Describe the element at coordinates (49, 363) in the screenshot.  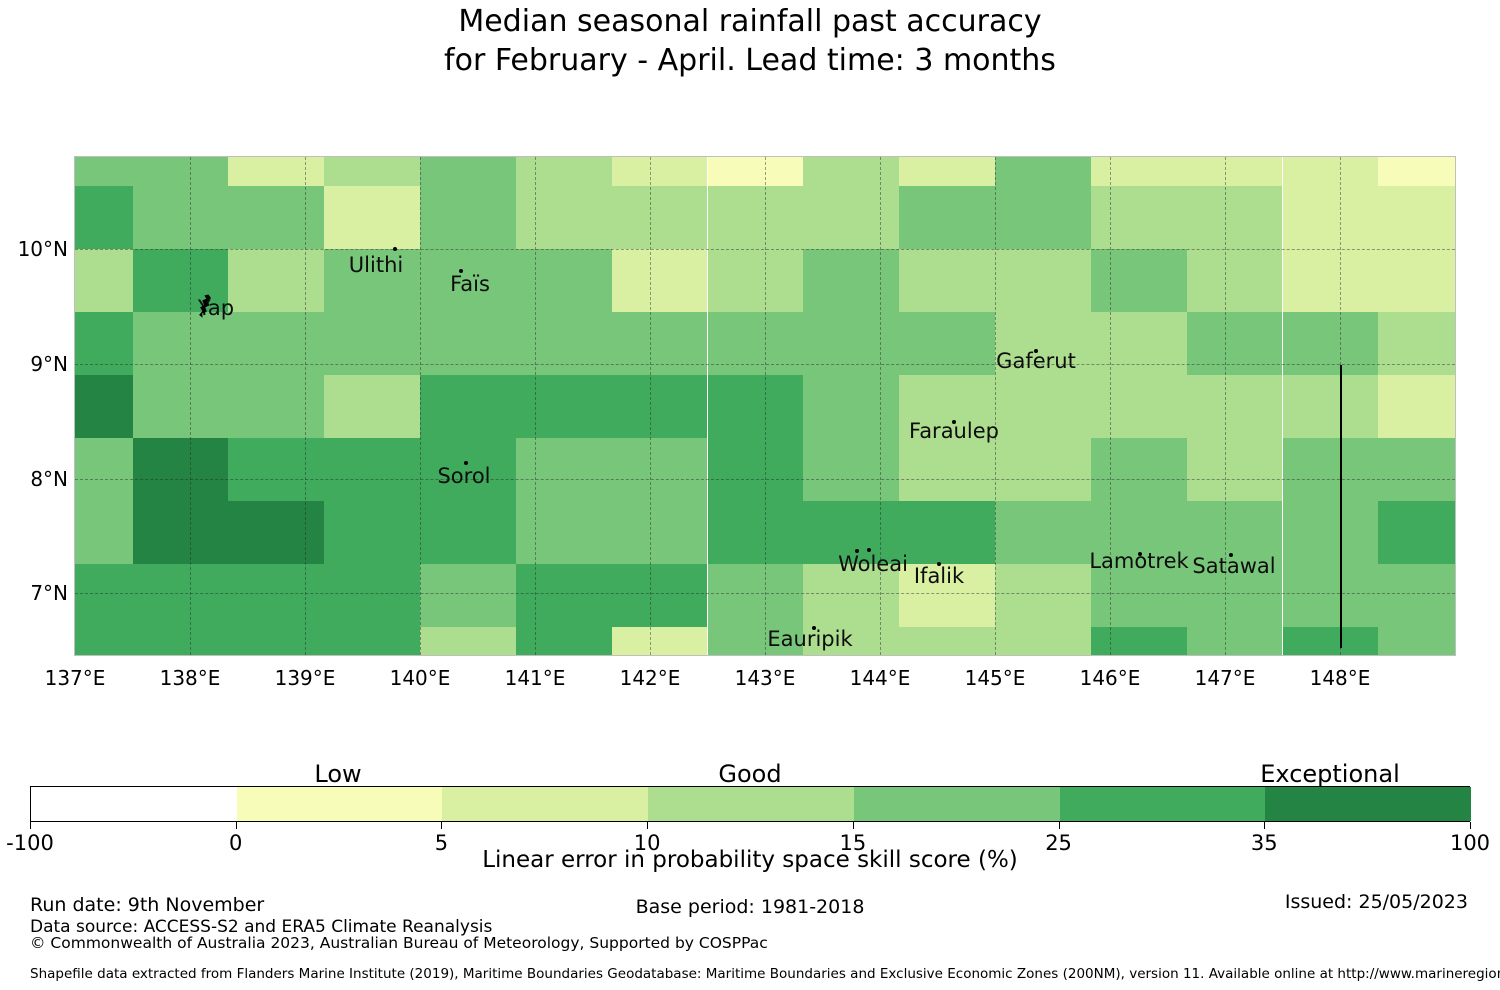
I see `y-tick-label: 9°N` at that location.